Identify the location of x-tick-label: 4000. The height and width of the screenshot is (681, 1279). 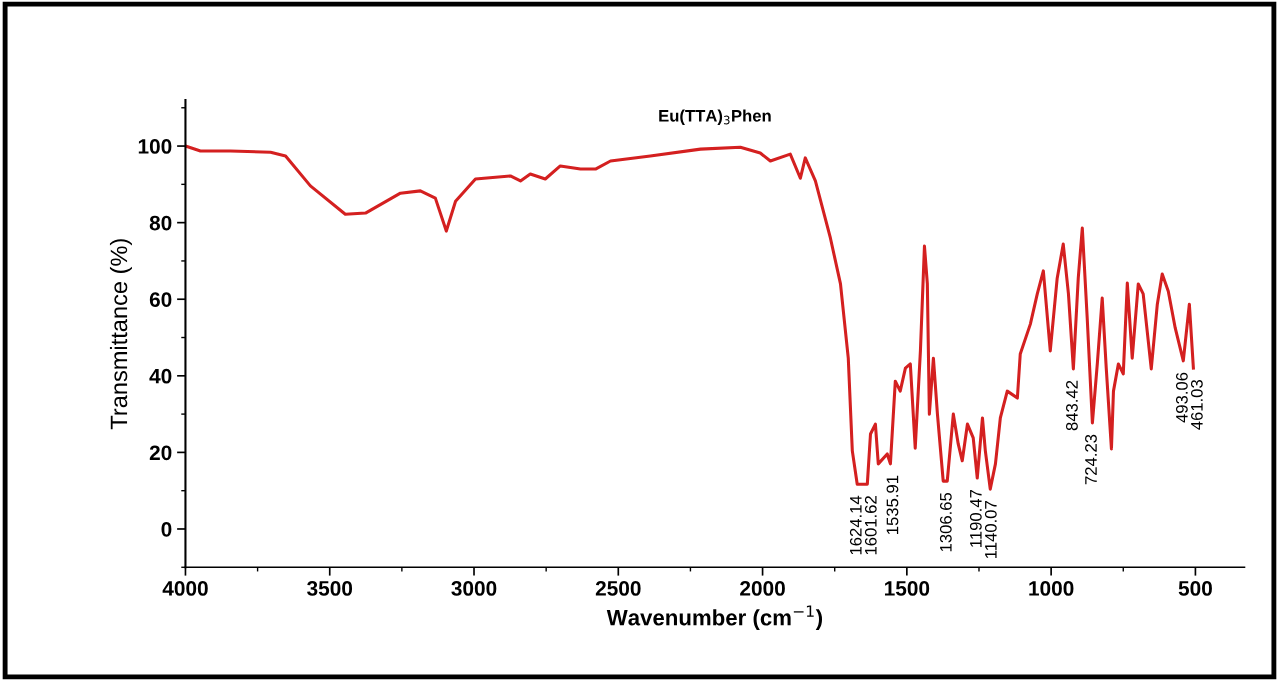
(185, 588).